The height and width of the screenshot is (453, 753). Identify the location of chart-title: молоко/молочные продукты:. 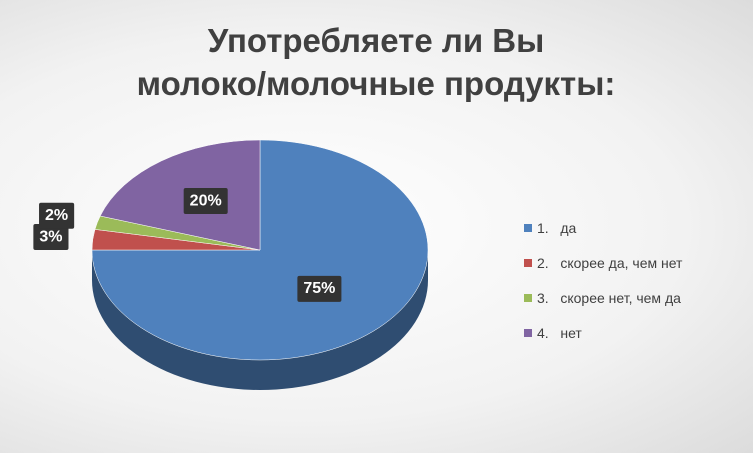
(376, 83).